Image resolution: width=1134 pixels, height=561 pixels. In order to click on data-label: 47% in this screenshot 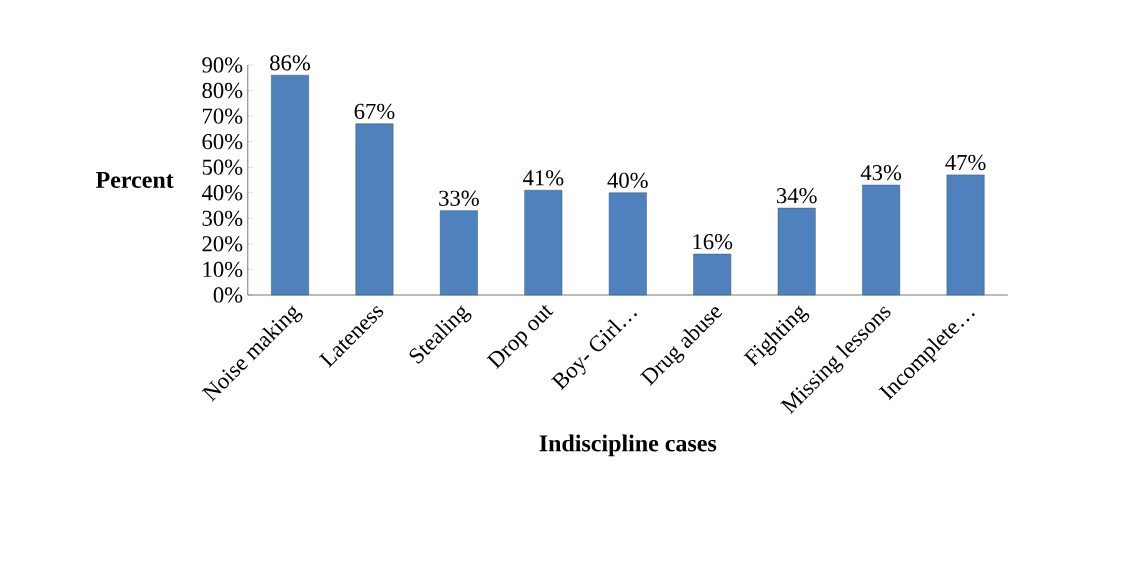, I will do `click(965, 162)`.